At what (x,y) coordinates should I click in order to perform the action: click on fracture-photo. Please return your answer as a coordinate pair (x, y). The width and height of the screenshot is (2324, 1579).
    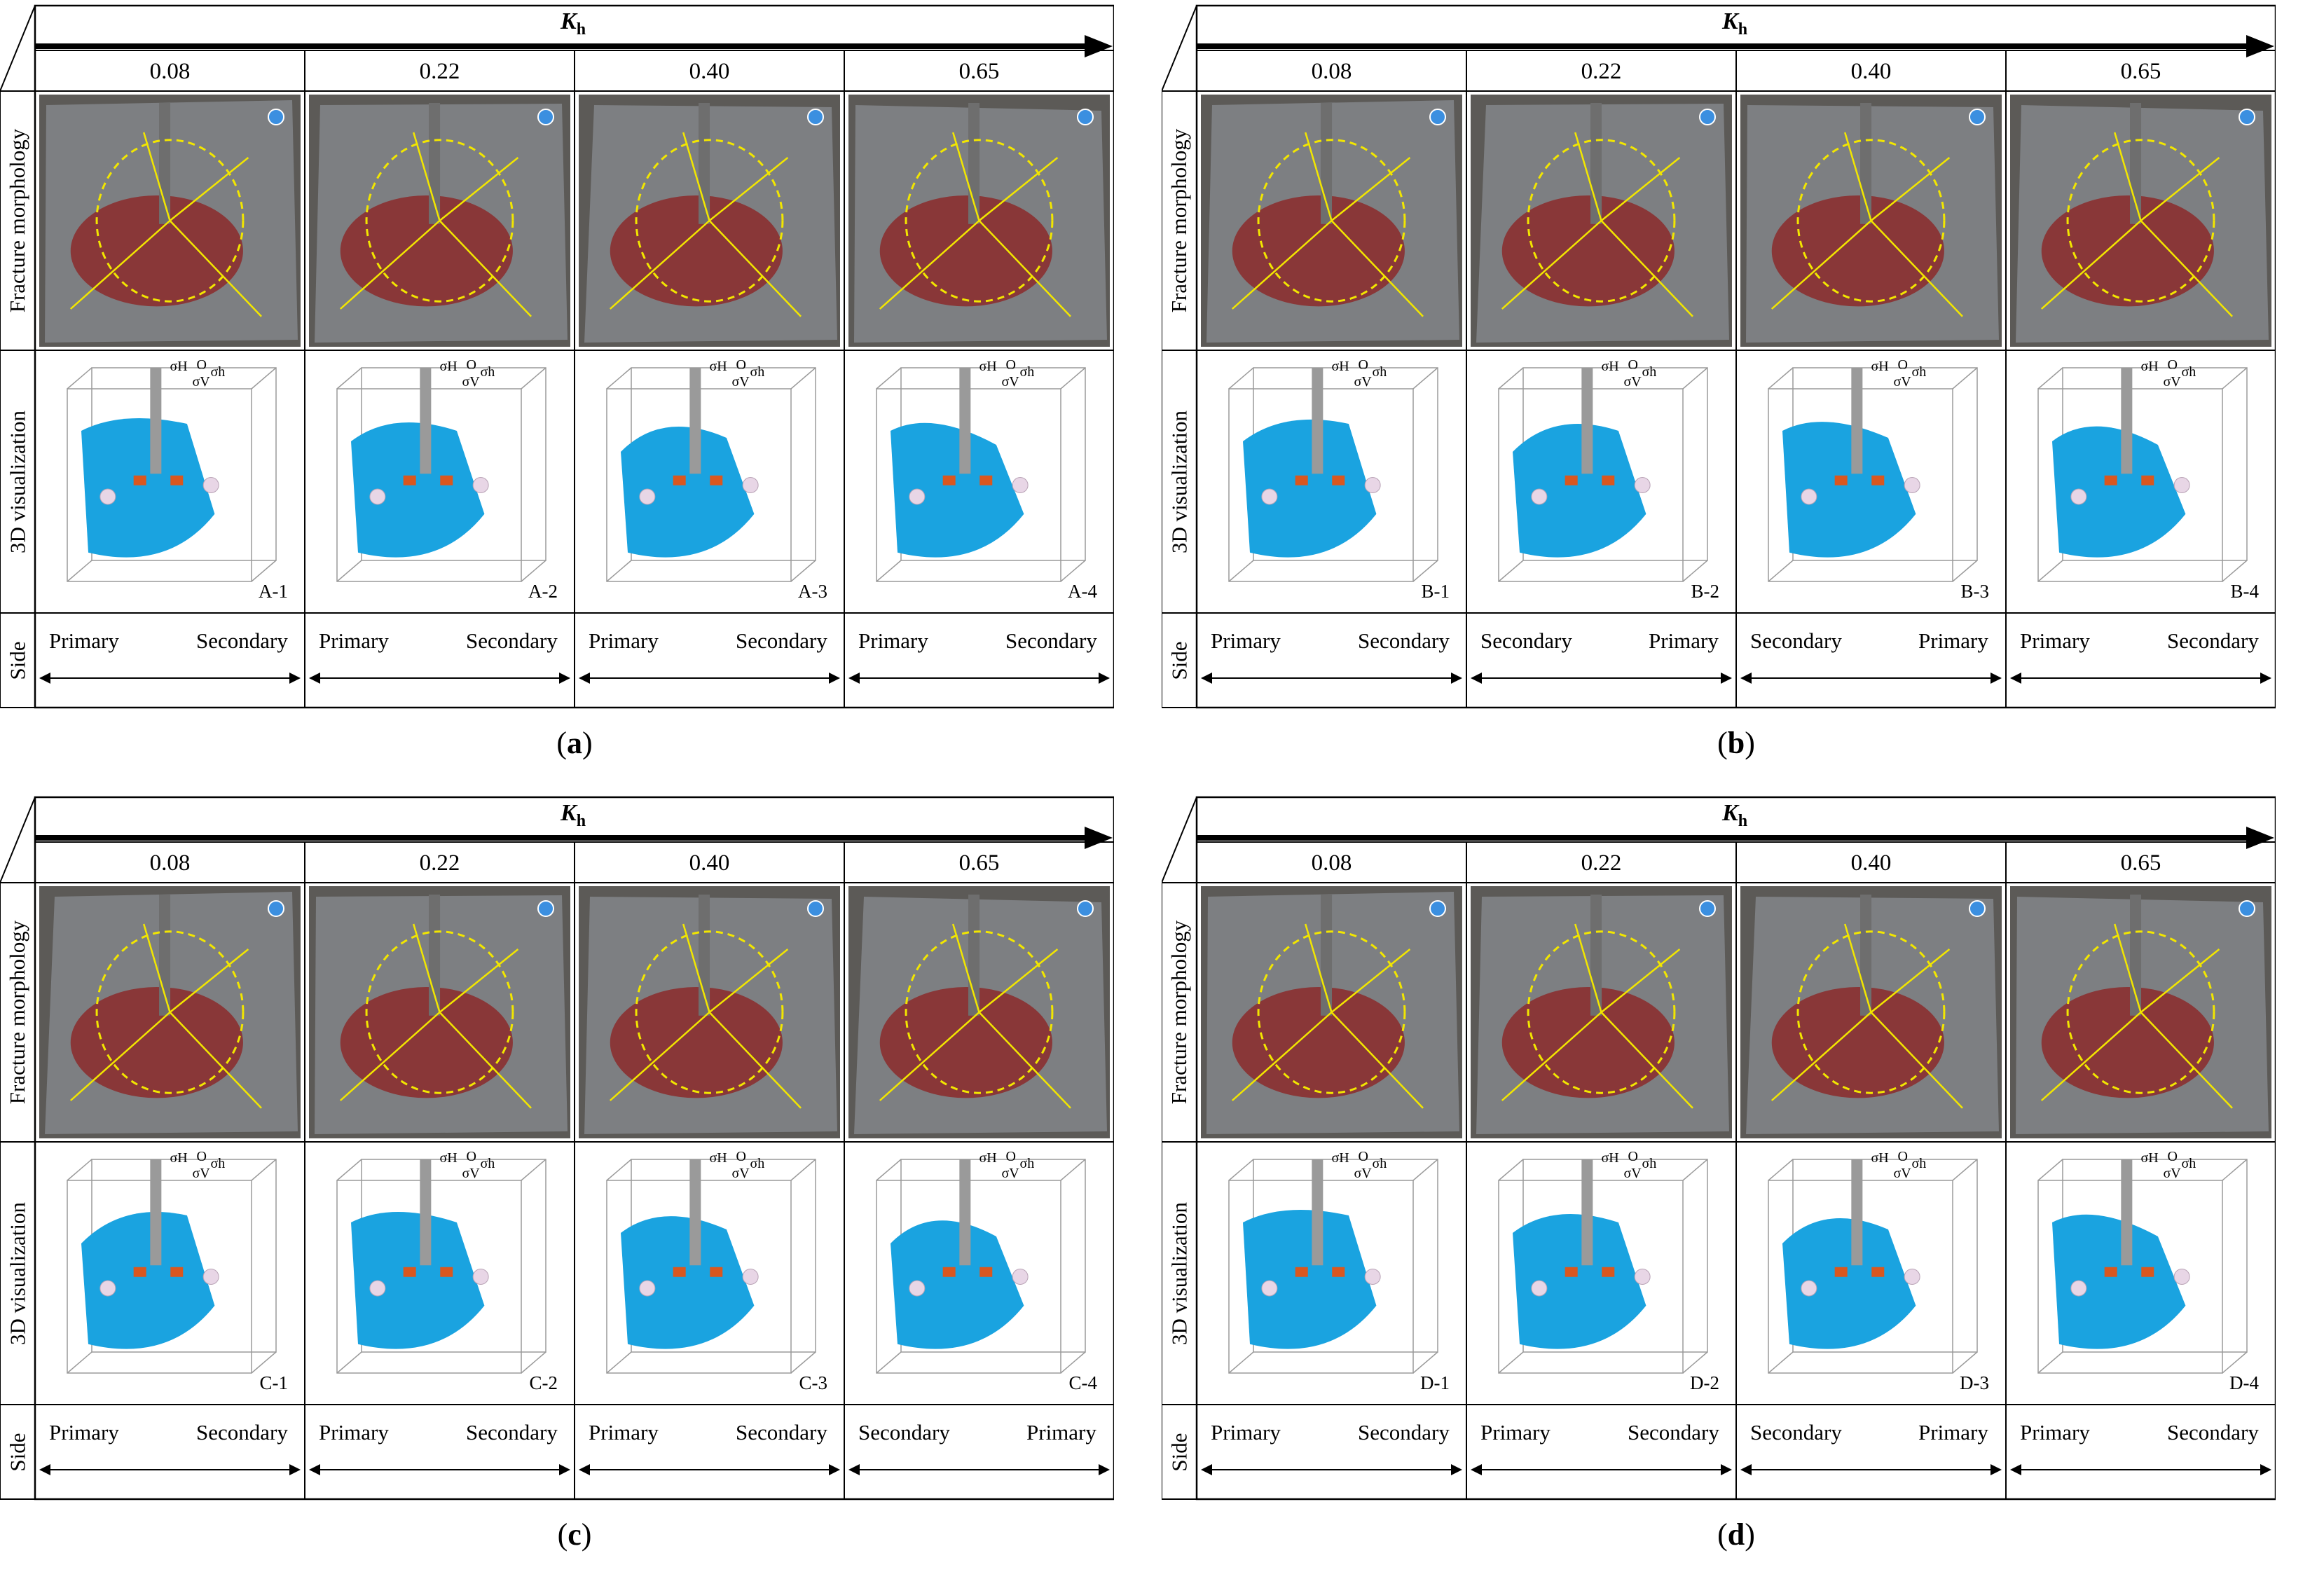
    Looking at the image, I should click on (439, 1012).